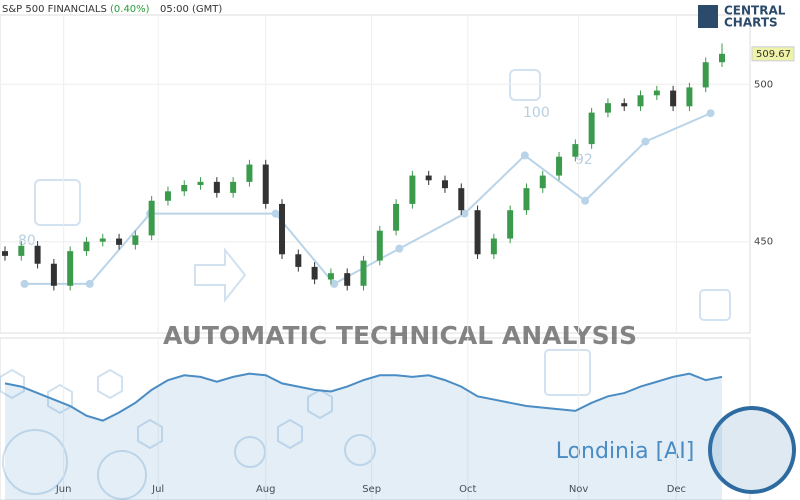 The image size is (800, 500). What do you see at coordinates (363, 397) in the screenshot?
I see `indicator-line` at bounding box center [363, 397].